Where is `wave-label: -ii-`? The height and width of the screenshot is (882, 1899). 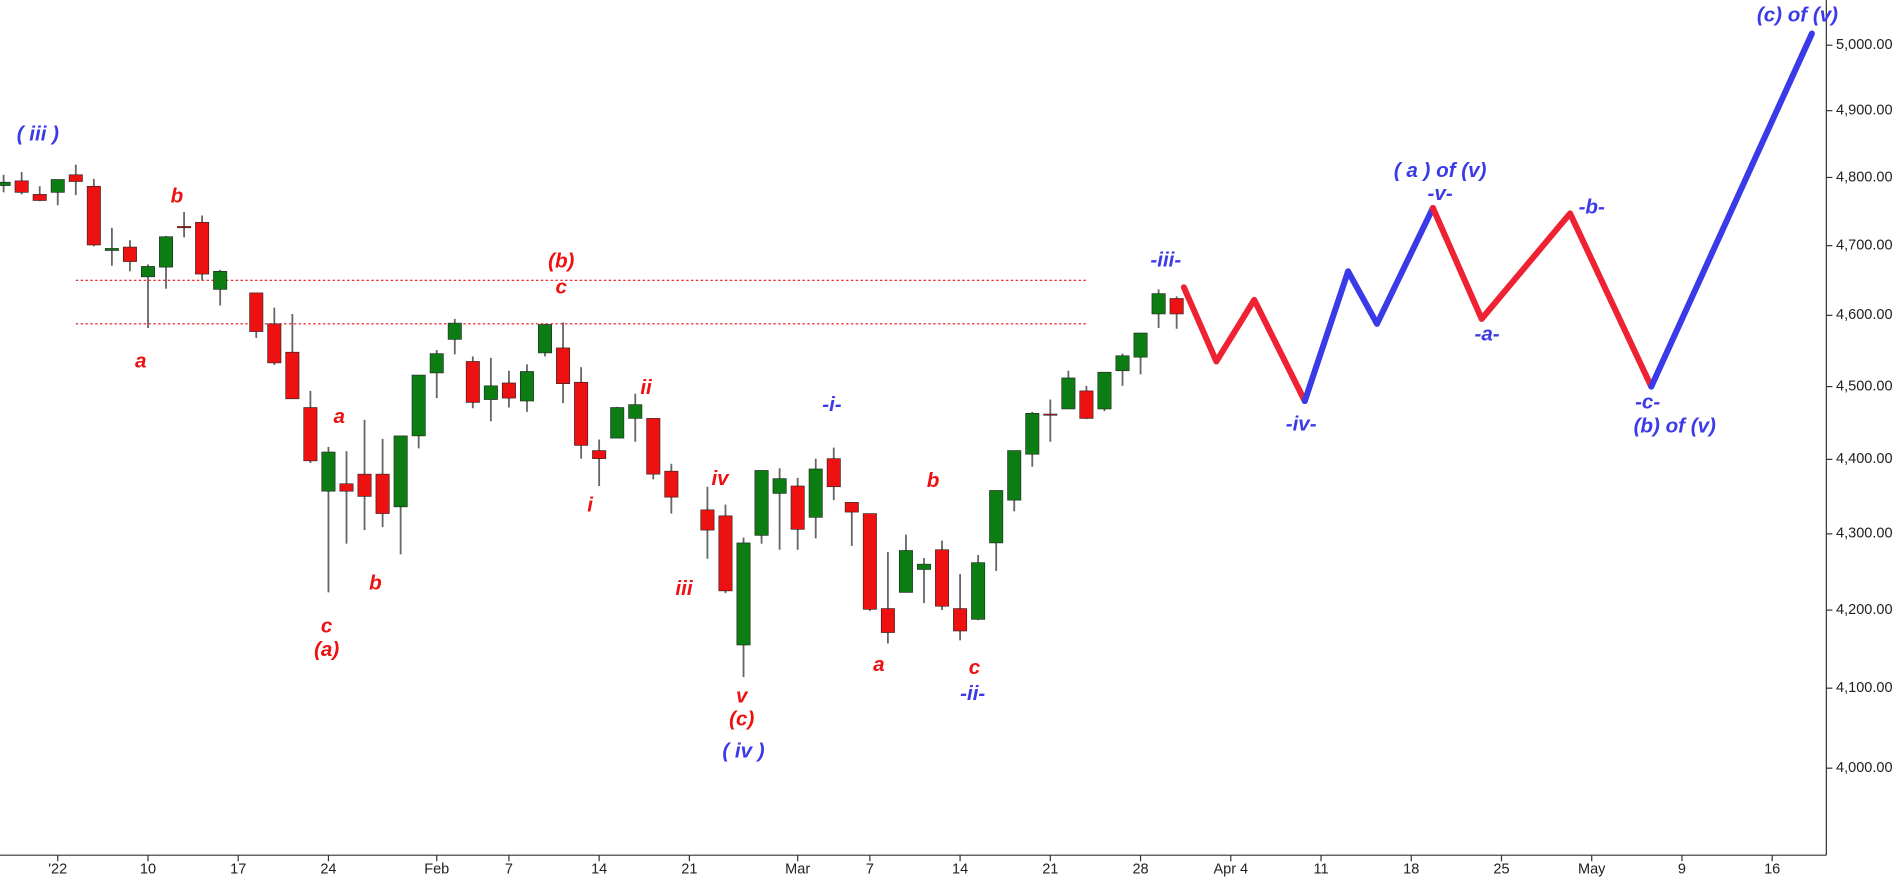
wave-label: -ii- is located at coordinates (972, 693).